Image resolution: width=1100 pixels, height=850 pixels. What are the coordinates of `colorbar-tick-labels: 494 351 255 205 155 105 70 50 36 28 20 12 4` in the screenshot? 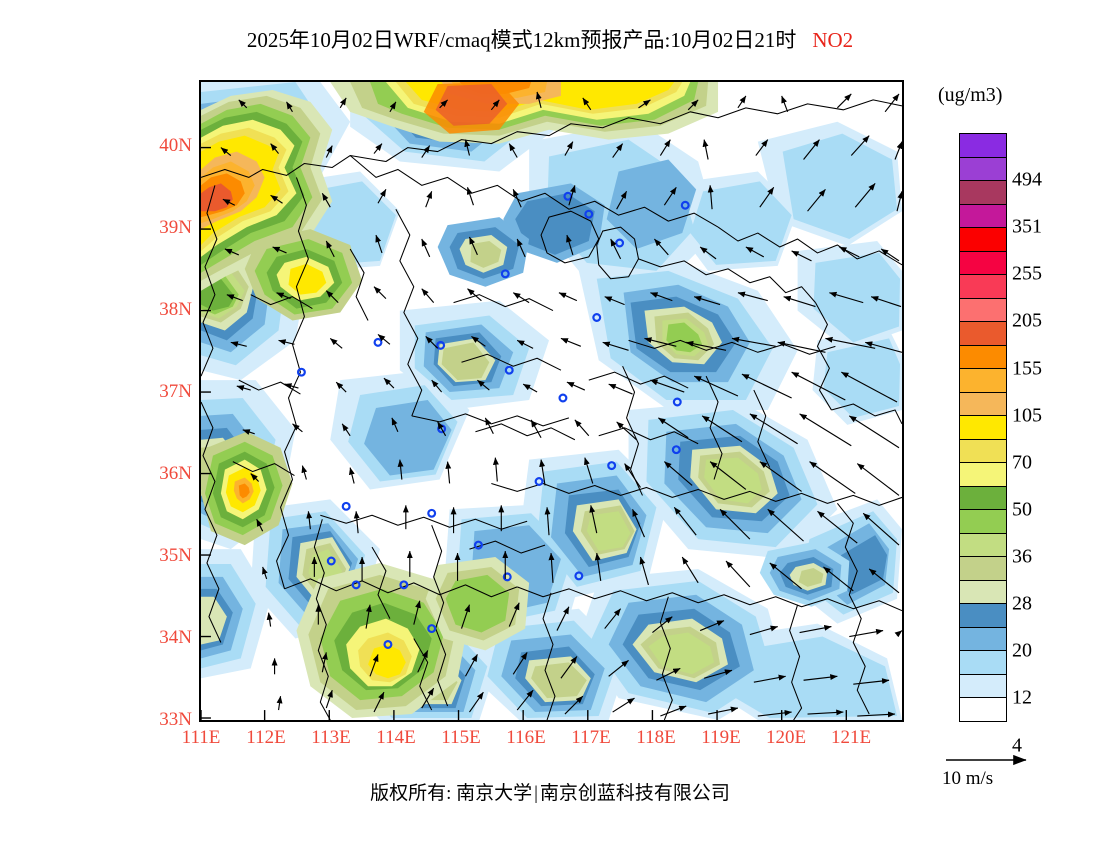 It's located at (1056, 444).